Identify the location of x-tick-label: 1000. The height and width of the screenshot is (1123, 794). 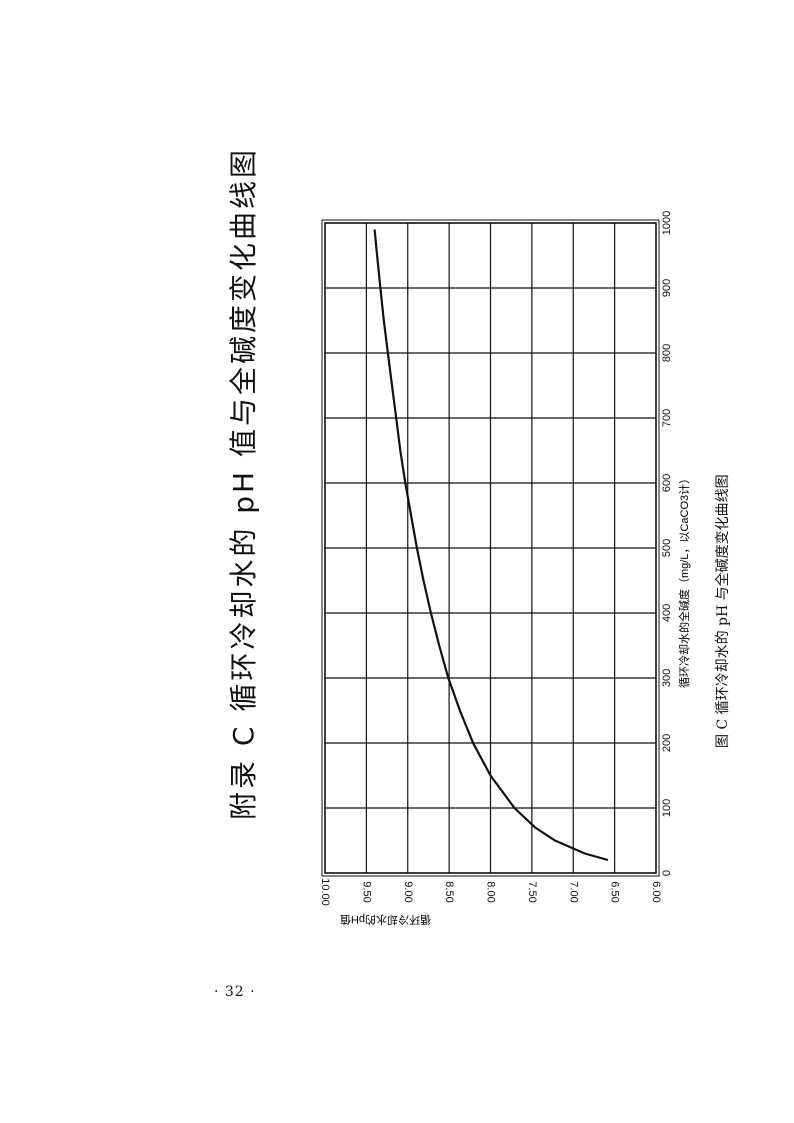
(667, 223).